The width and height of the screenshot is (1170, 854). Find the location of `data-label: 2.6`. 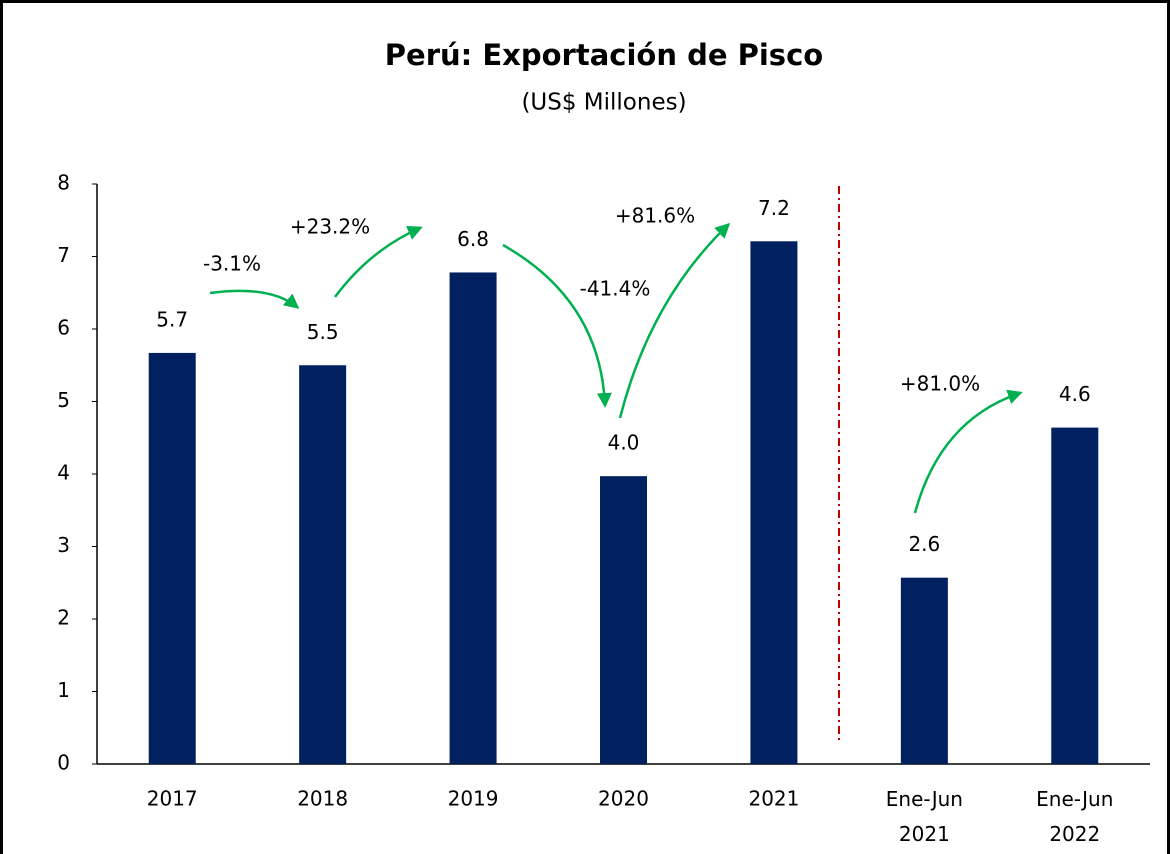

data-label: 2.6 is located at coordinates (924, 544).